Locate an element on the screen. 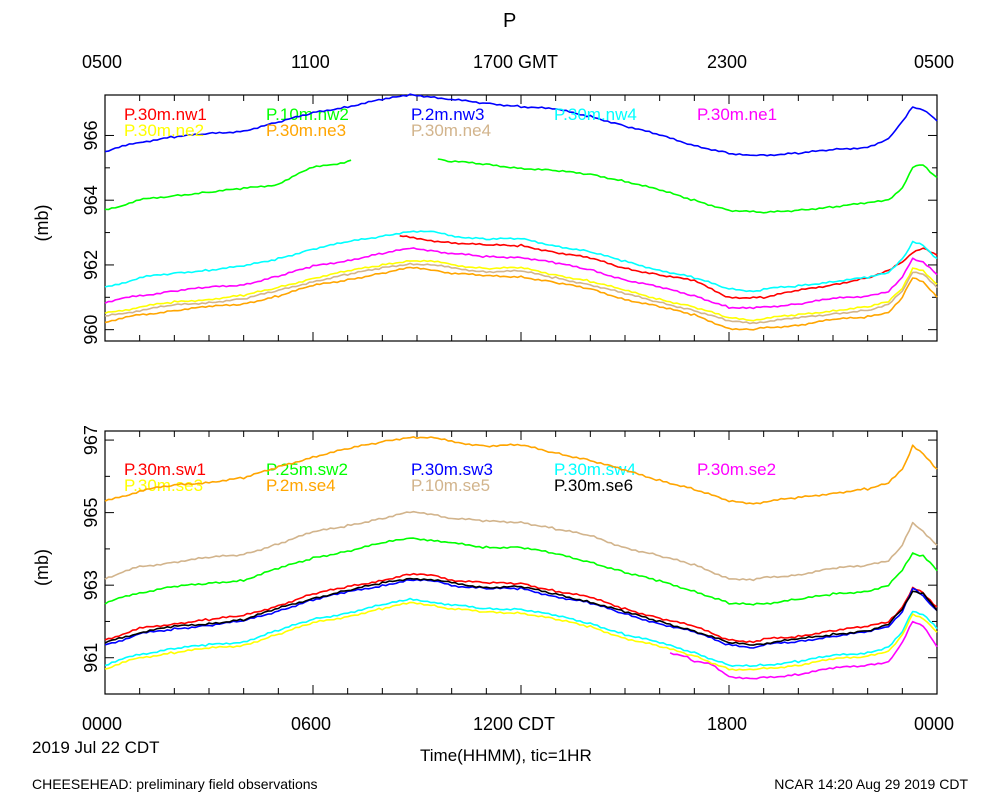  legend-P.30m.nw4: P.30m.nw4 is located at coordinates (595, 114).